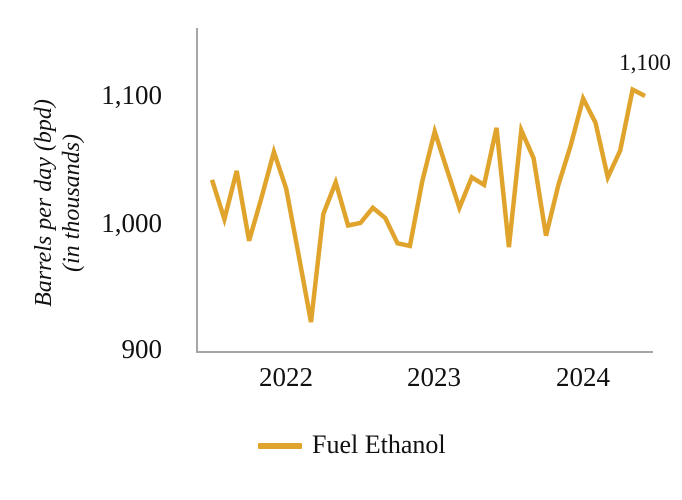 Image resolution: width=682 pixels, height=500 pixels. What do you see at coordinates (434, 377) in the screenshot?
I see `x-tick-2023: 2023` at bounding box center [434, 377].